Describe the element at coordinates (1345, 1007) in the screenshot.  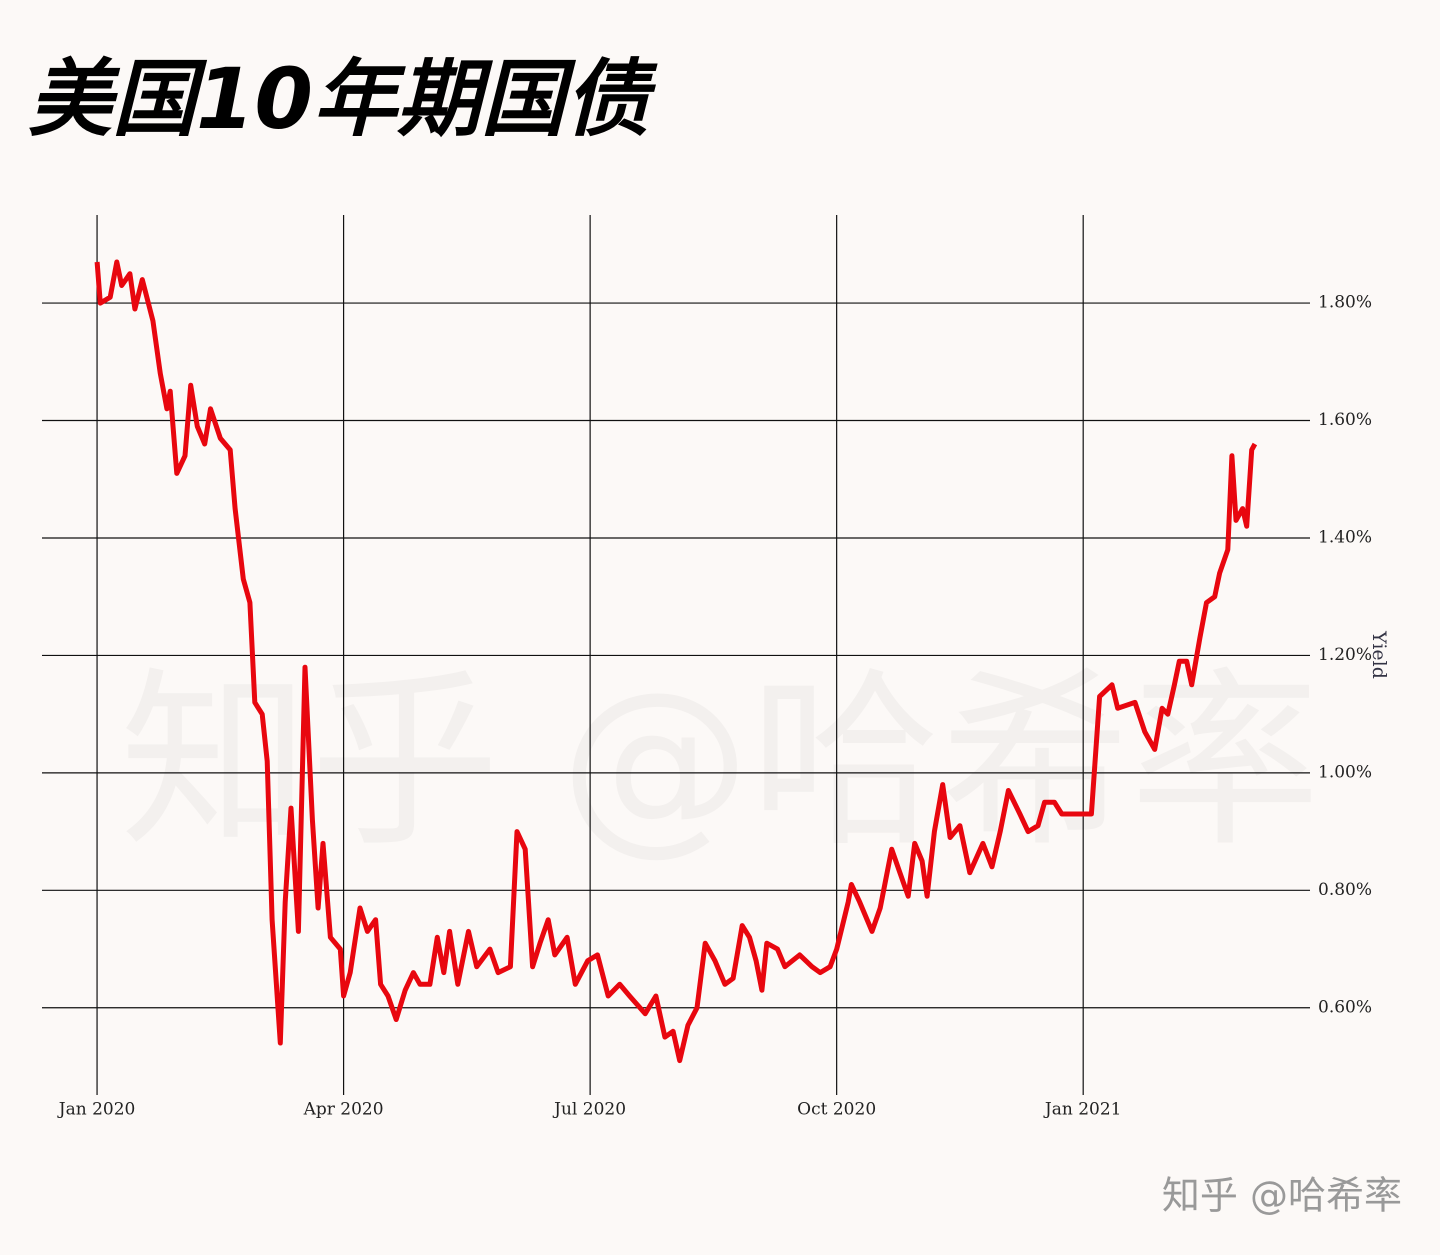
I see `y-tick-label: 0.60%` at that location.